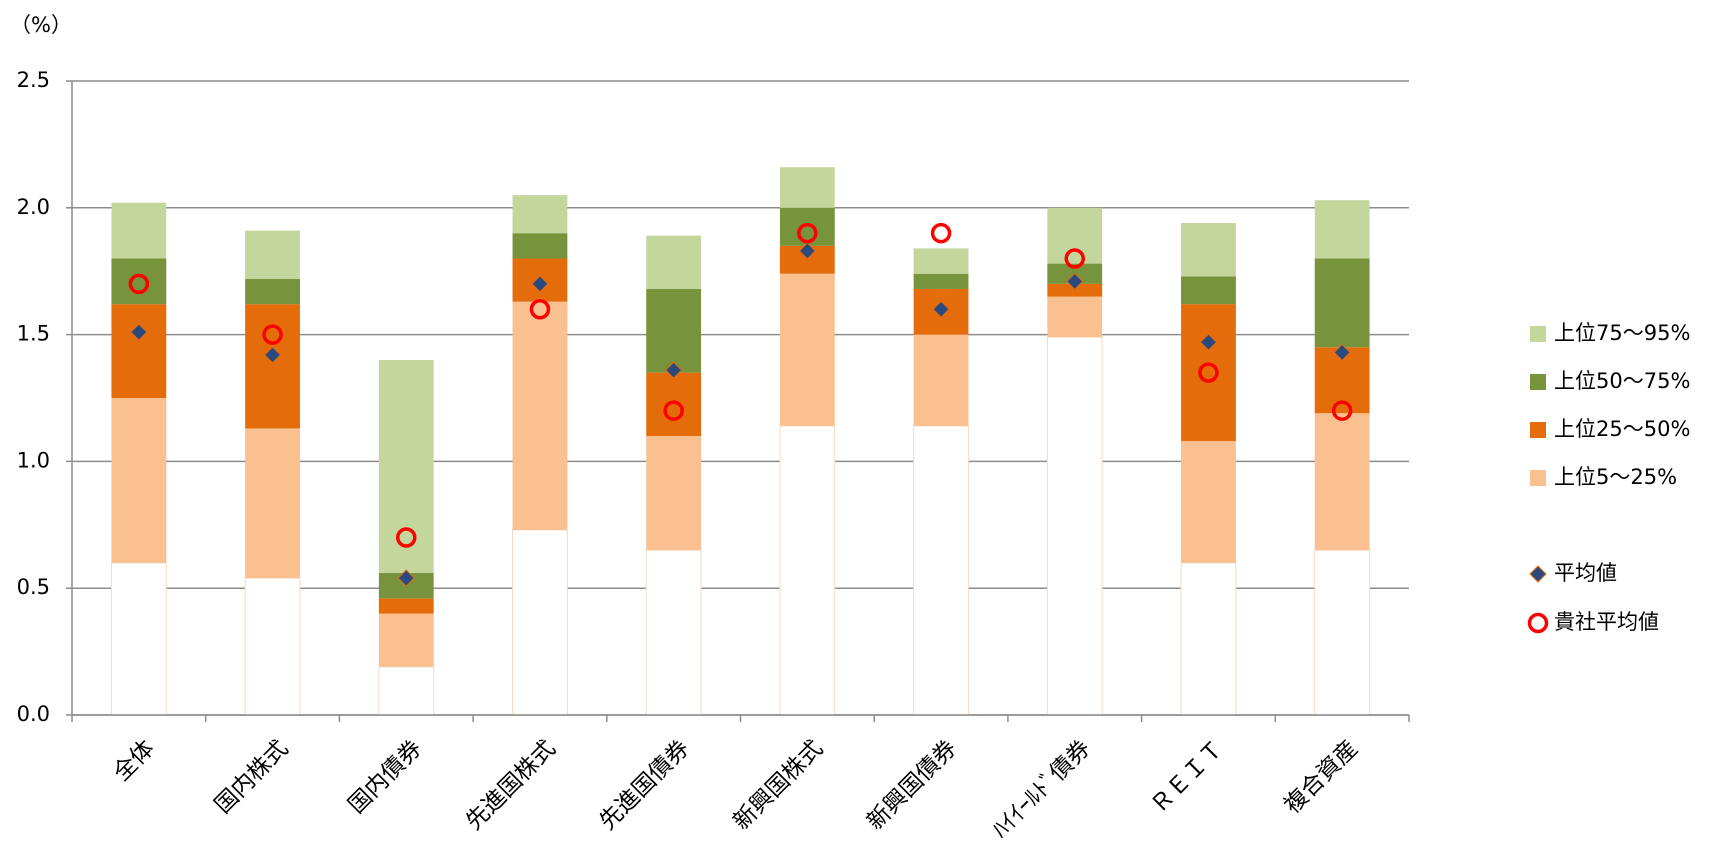 This screenshot has width=1717, height=854. What do you see at coordinates (1622, 333) in the screenshot?
I see `legend-label: 上位75～95%` at bounding box center [1622, 333].